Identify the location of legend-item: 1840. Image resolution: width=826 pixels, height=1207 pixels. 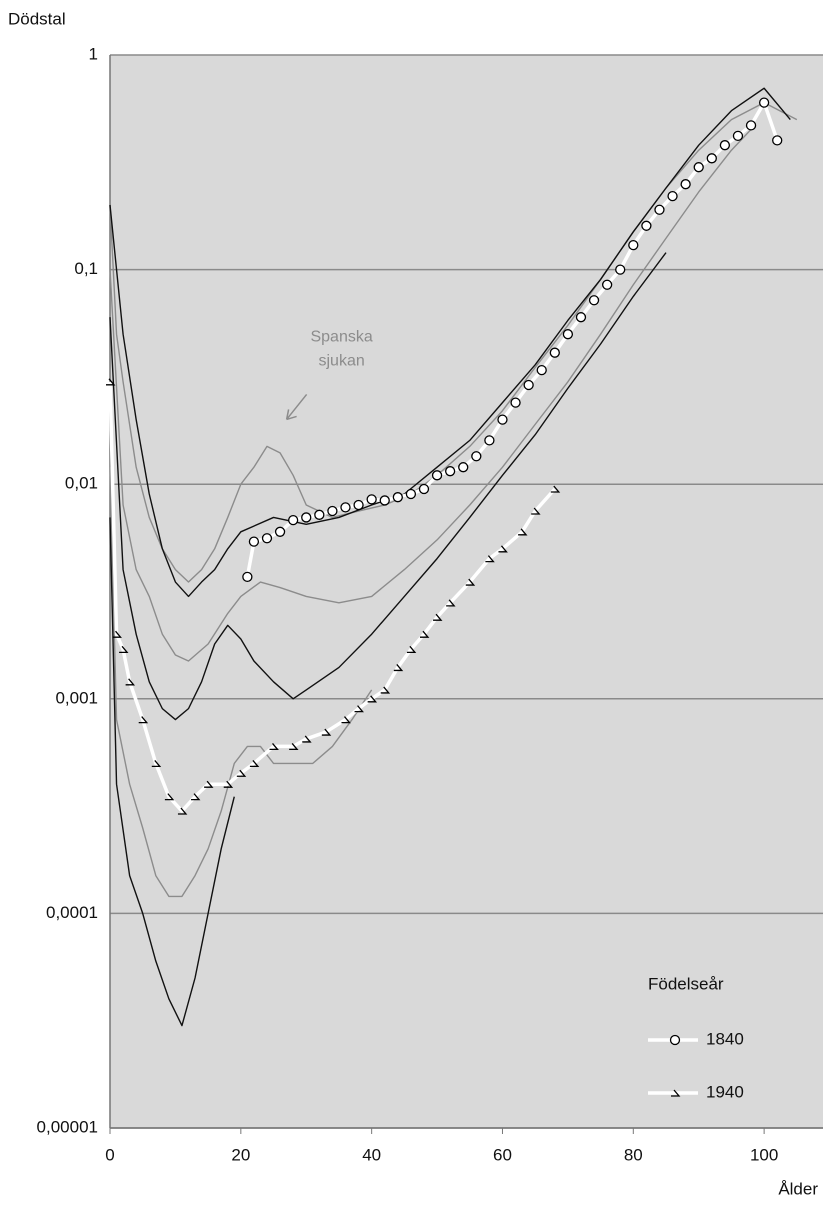
(696, 1038).